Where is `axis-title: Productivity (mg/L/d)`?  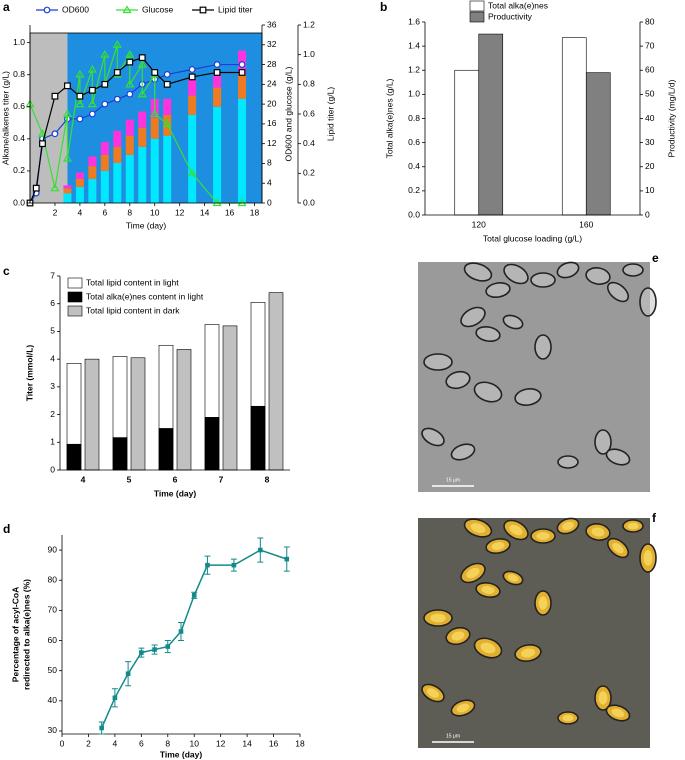 axis-title: Productivity (mg/L/d) is located at coordinates (671, 118).